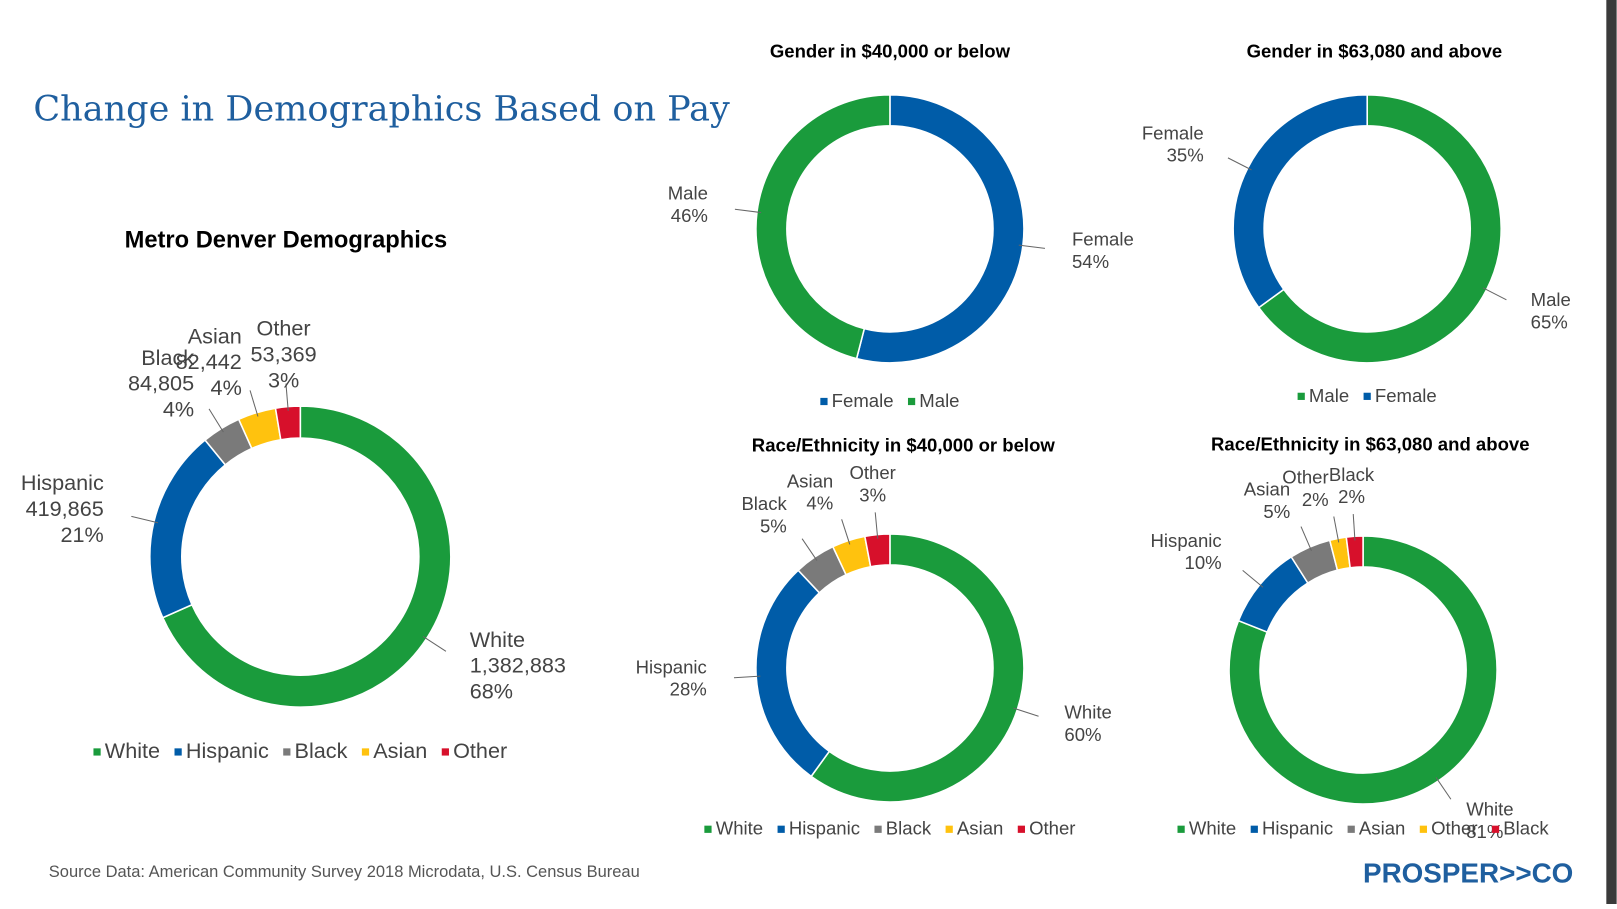 The width and height of the screenshot is (1617, 909). I want to click on chart-title: Metro Denver Demographics, so click(286, 240).